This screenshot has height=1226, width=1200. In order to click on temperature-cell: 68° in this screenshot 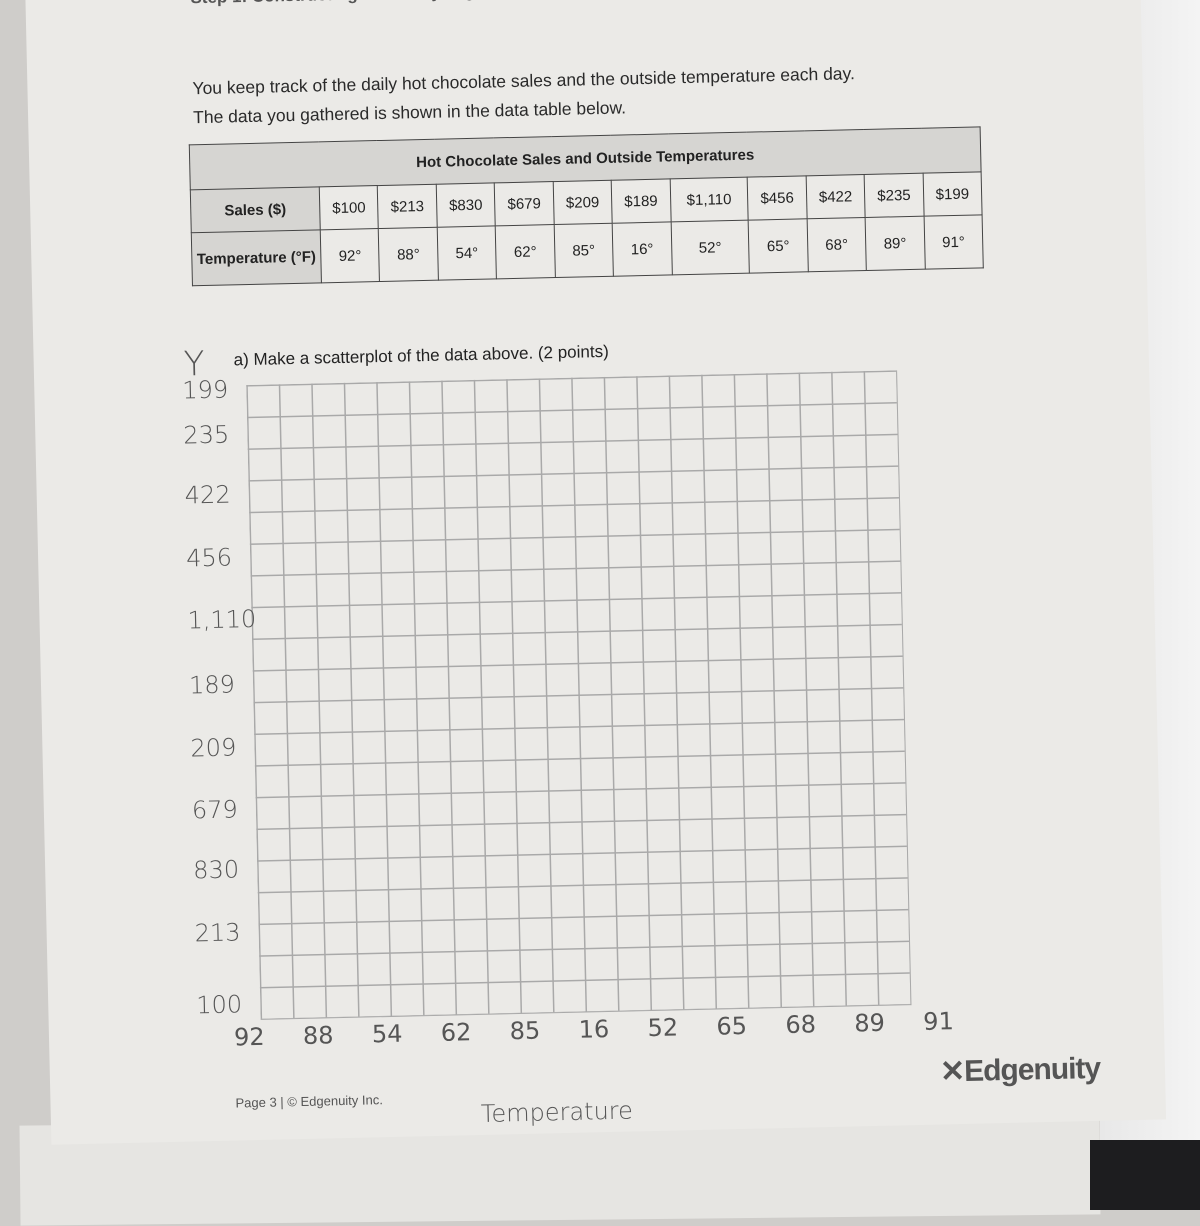, I will do `click(836, 244)`.